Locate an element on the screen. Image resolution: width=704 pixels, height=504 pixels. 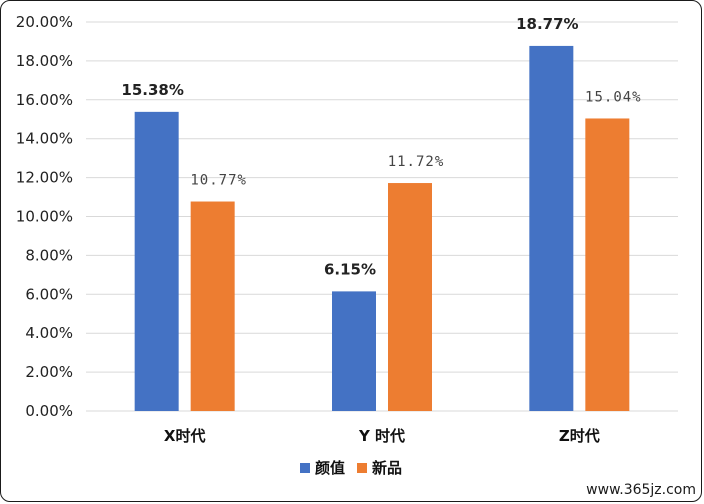
legend-label: 颜值 is located at coordinates (330, 468).